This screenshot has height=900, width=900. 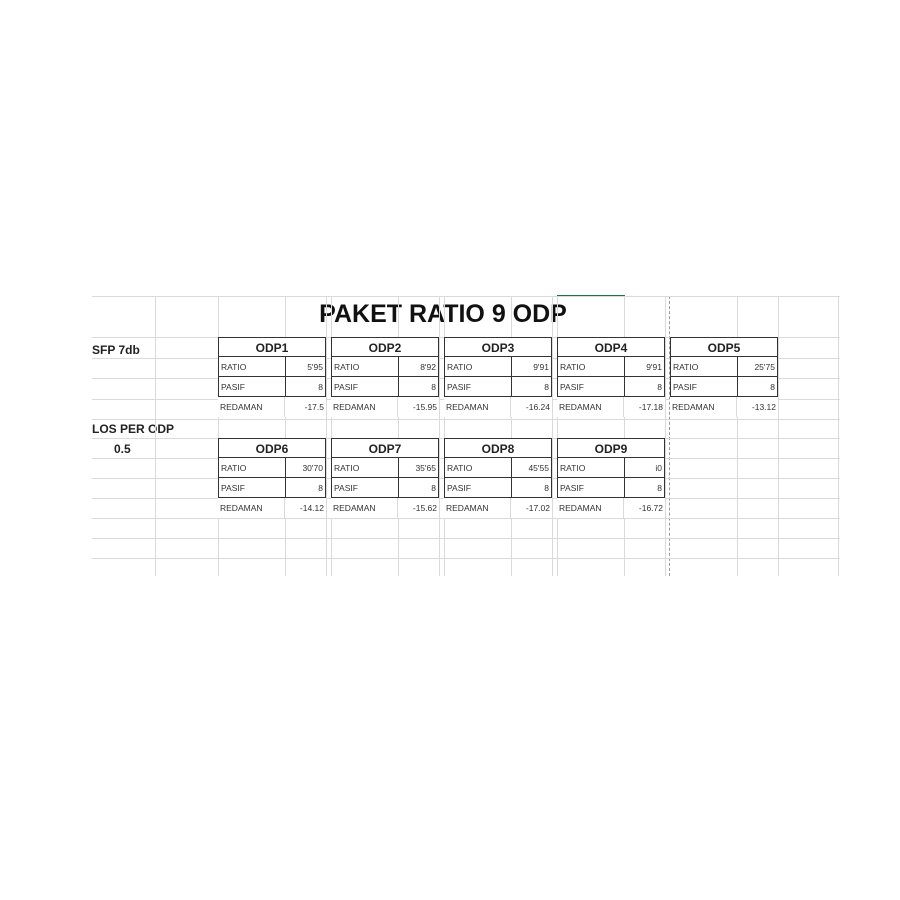 I want to click on redaman-value: -17.02, so click(x=537, y=508).